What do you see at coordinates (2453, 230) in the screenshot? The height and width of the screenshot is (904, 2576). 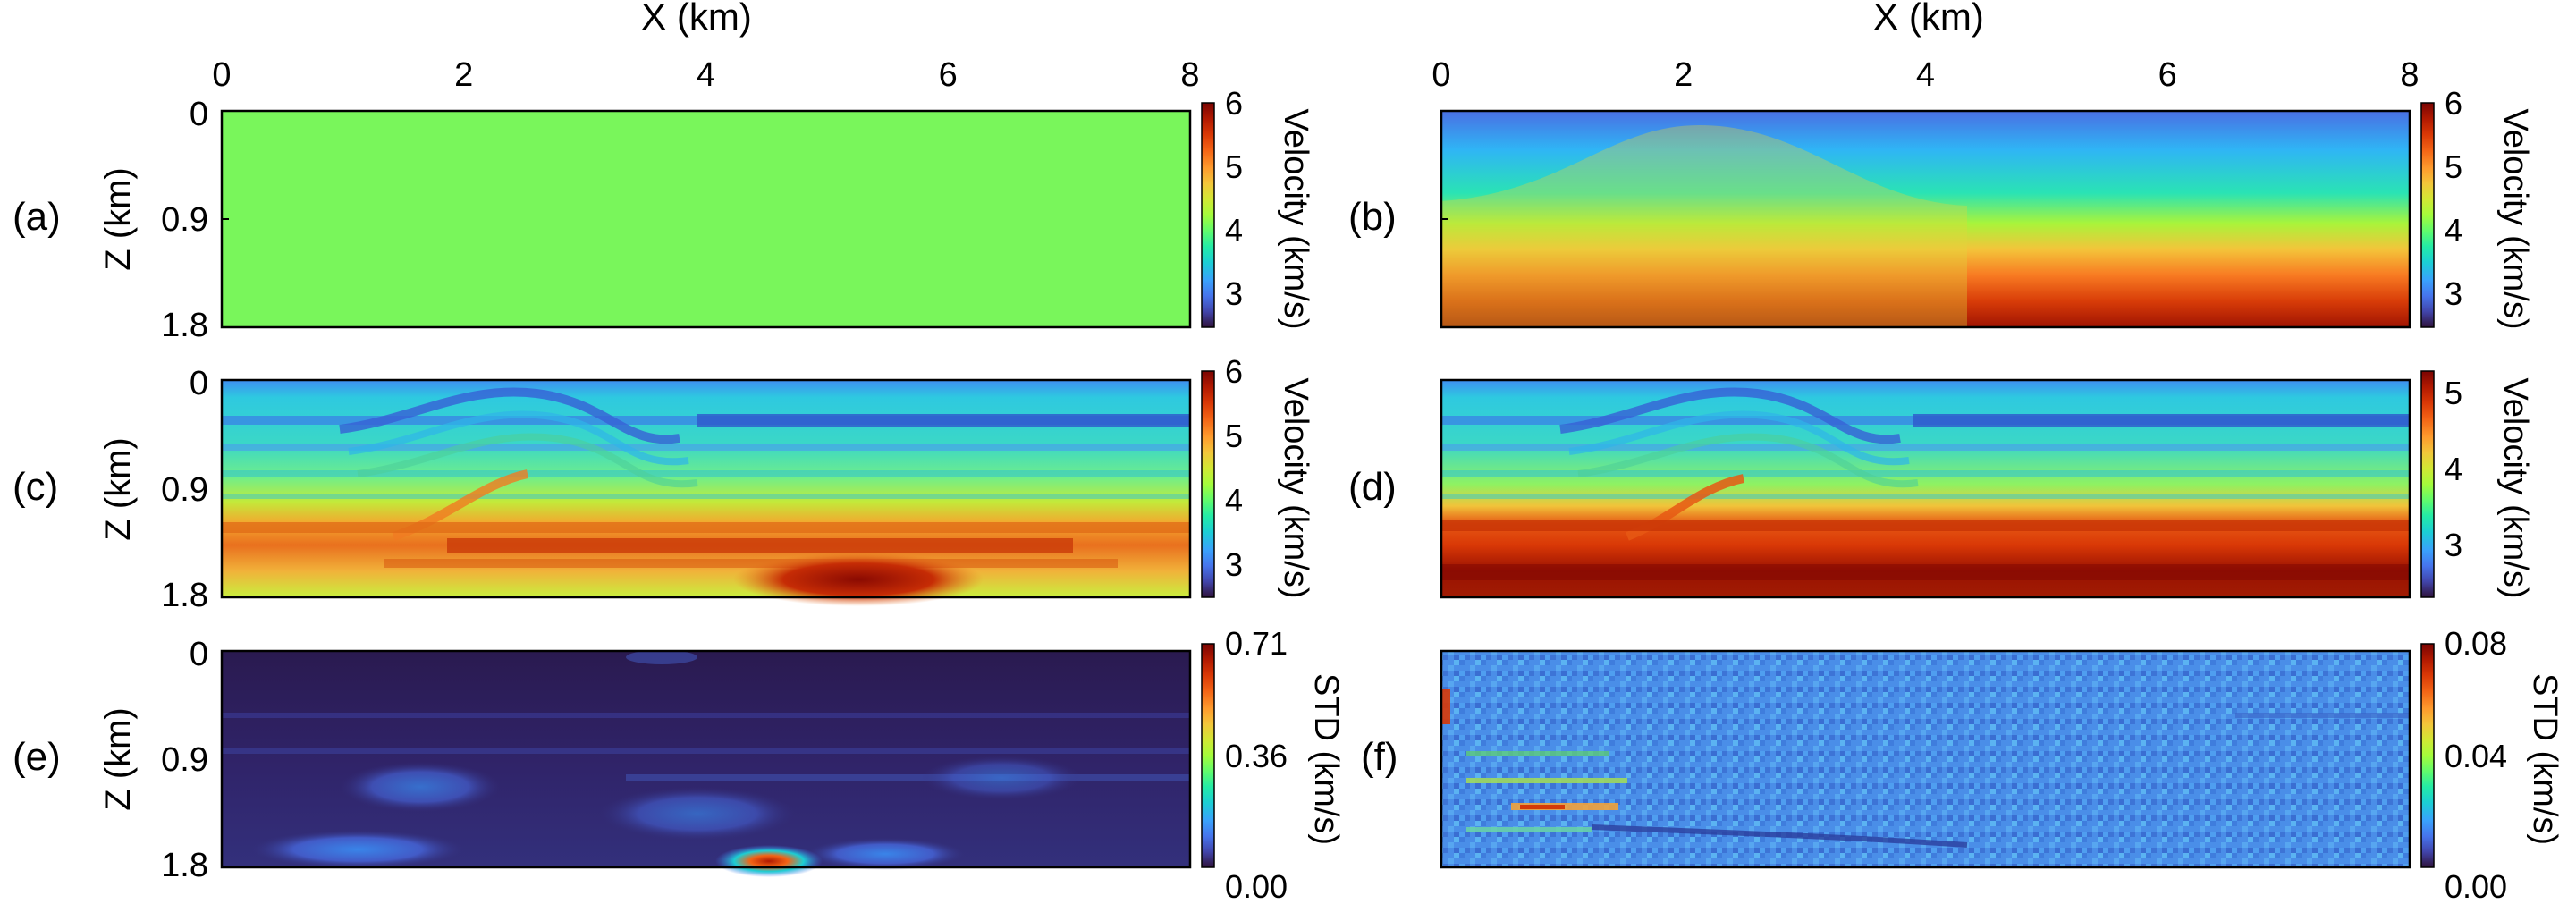 I see `cbar-b-tick-4: 4` at bounding box center [2453, 230].